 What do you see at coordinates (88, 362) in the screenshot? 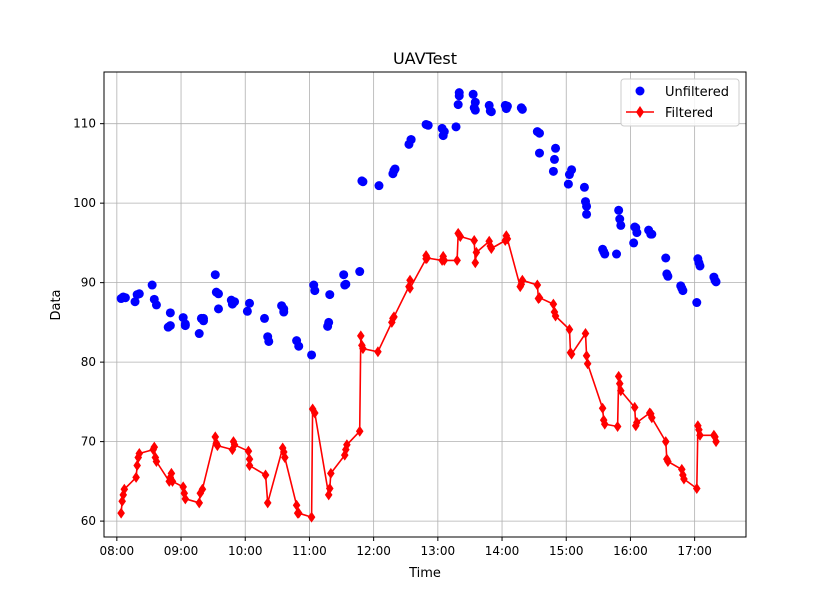
I see `y-tick-label: 80` at bounding box center [88, 362].